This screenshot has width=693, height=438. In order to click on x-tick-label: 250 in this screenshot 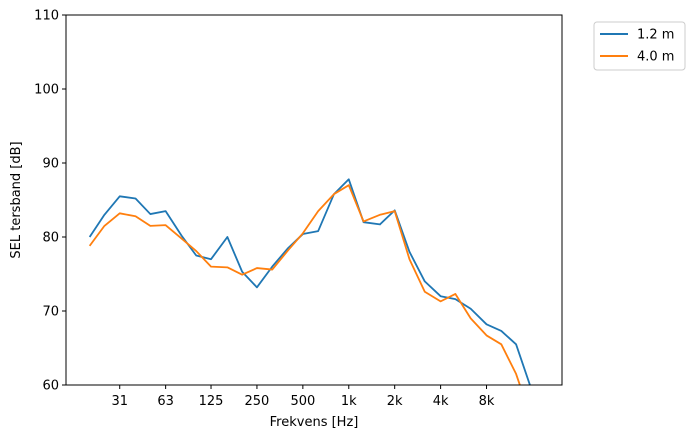, I will do `click(257, 401)`.